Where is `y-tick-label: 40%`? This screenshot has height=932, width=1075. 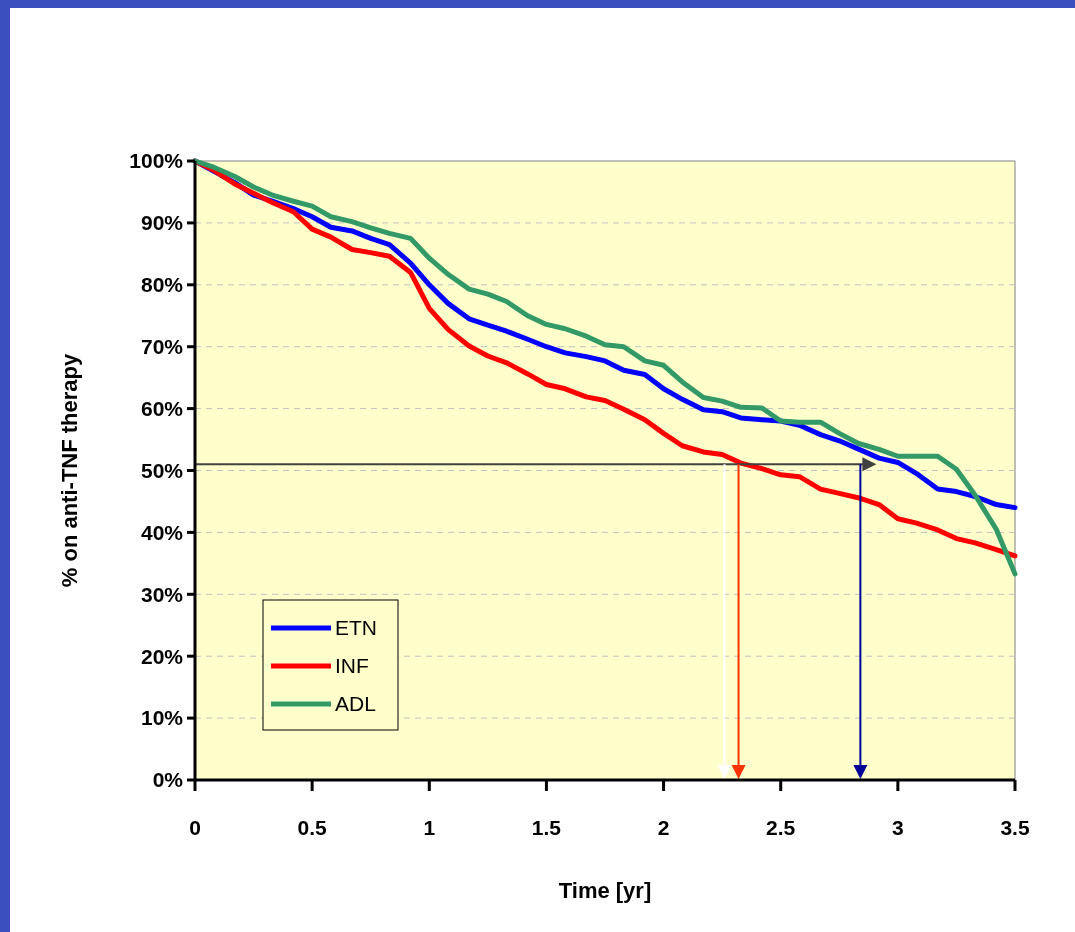 y-tick-label: 40% is located at coordinates (162, 532).